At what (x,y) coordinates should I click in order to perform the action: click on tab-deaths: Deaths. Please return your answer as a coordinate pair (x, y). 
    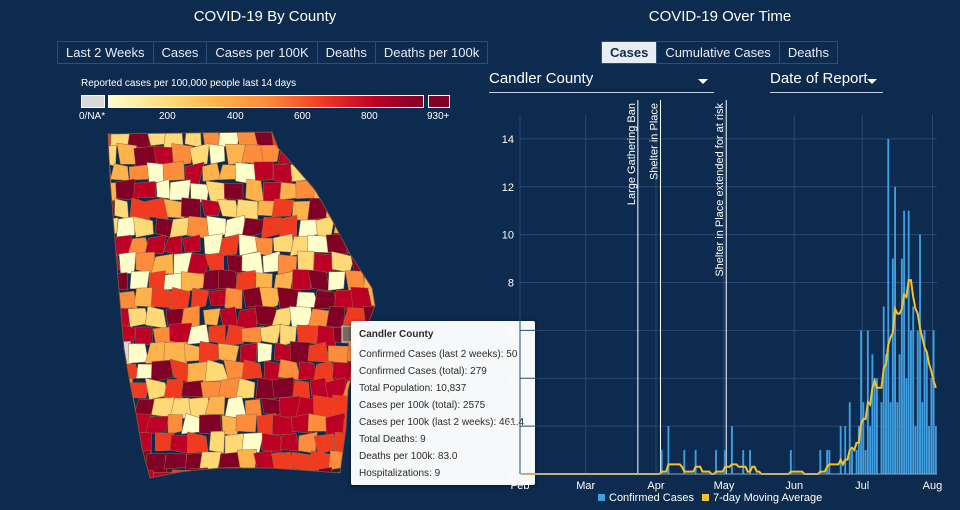
    Looking at the image, I should click on (347, 52).